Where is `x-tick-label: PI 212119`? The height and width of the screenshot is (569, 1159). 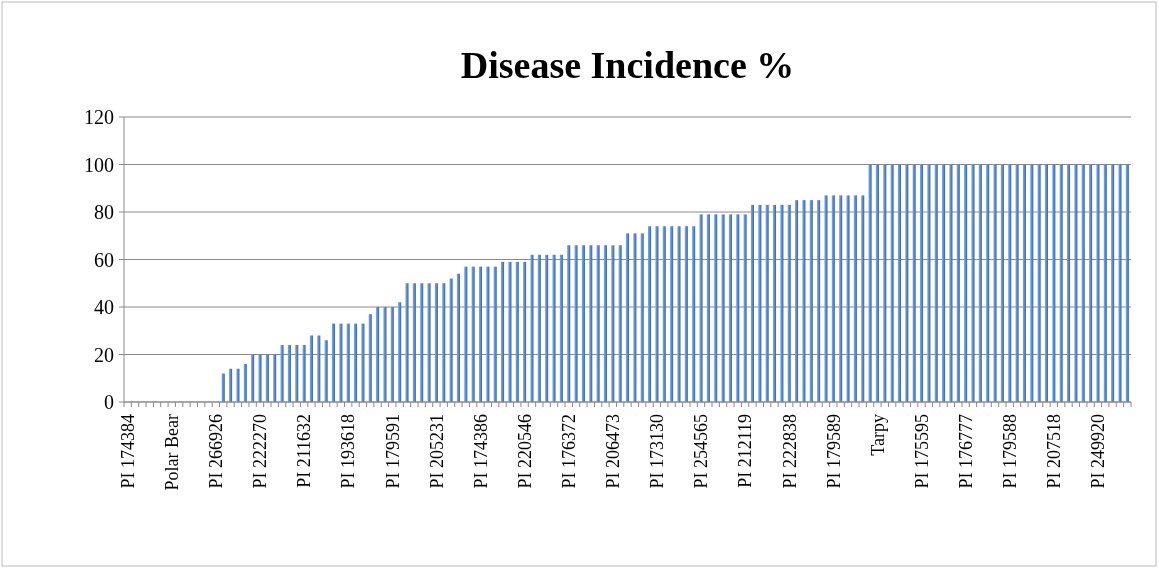
x-tick-label: PI 212119 is located at coordinates (745, 451).